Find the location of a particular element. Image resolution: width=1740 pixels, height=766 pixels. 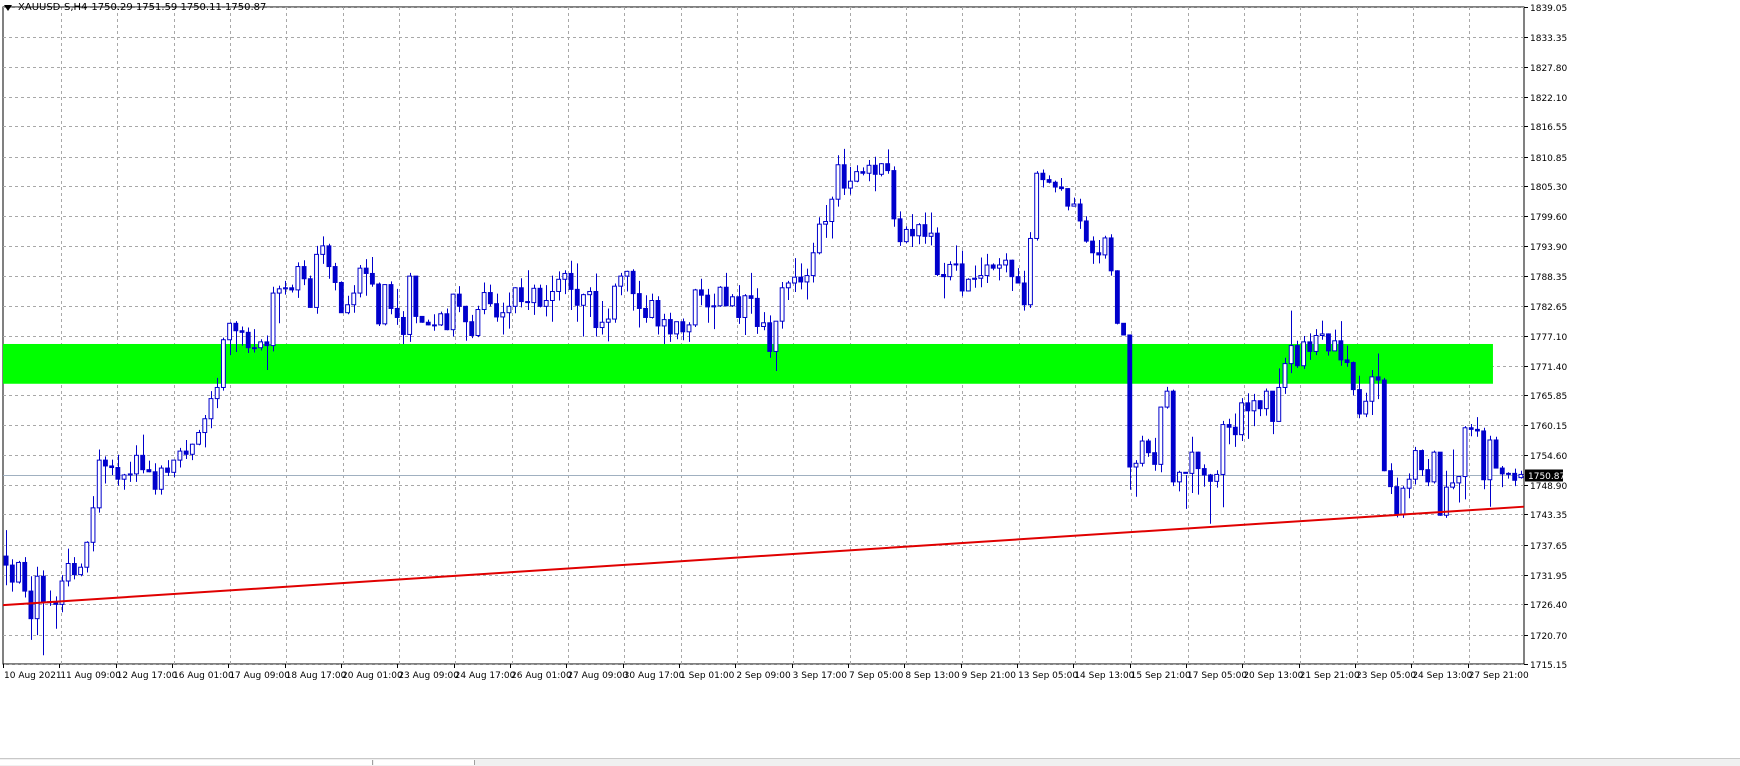

x-tick-label: 23 Sep 05:00 is located at coordinates (1386, 676).